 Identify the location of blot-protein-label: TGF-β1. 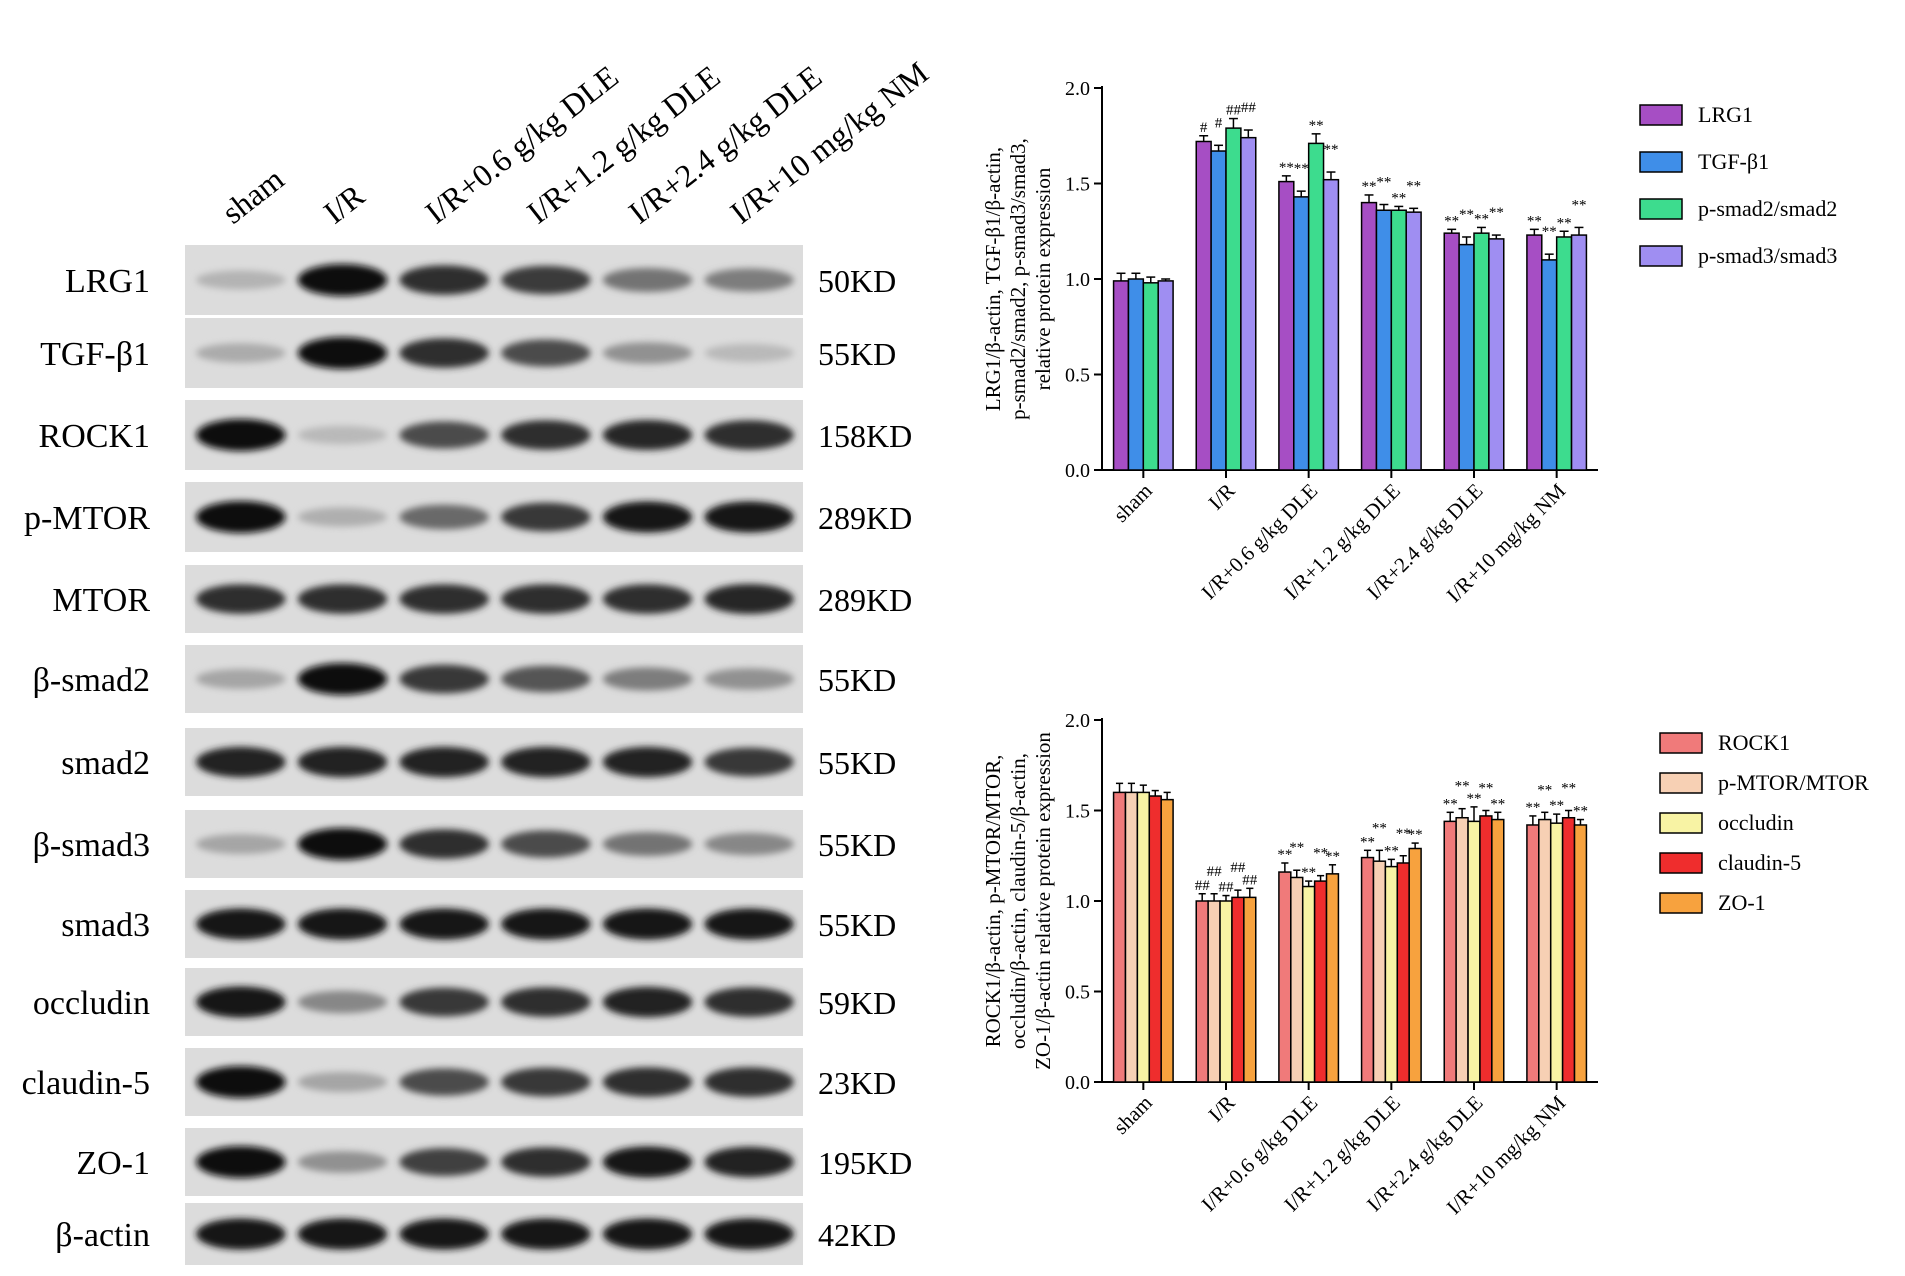
(95, 354).